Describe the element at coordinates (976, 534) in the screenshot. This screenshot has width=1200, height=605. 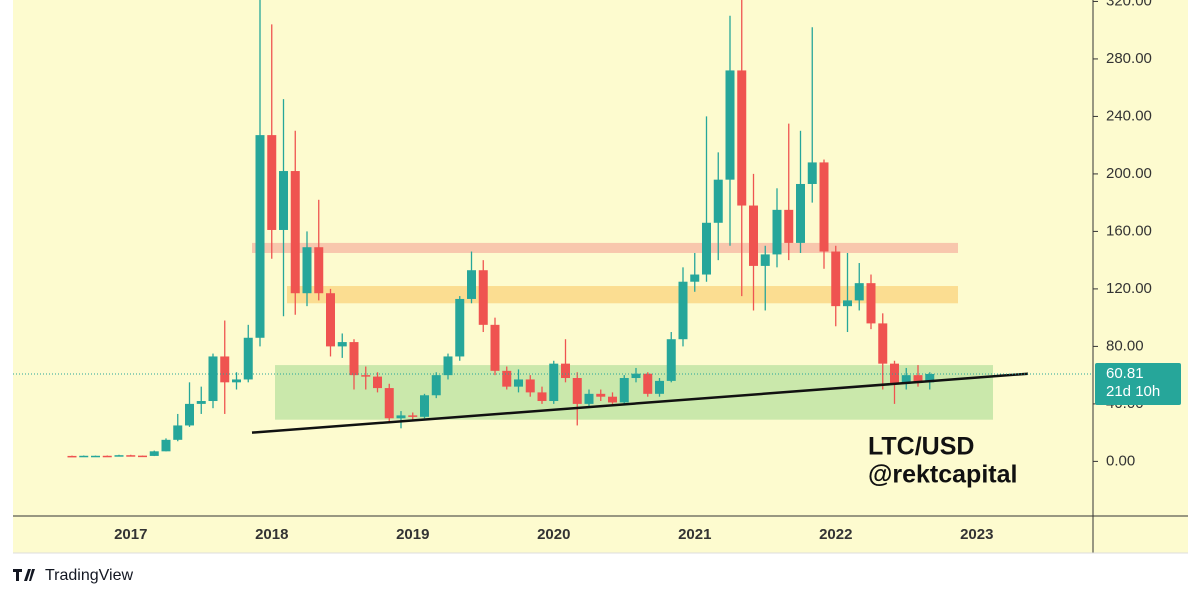
I see `x-tick-label: 2023` at that location.